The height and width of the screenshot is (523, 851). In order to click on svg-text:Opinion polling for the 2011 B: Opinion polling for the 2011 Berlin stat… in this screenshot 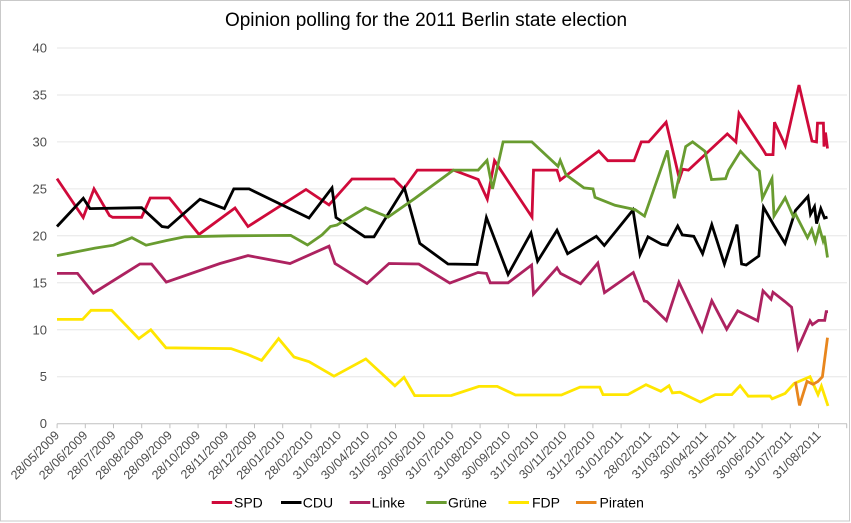, I will do `click(426, 20)`.